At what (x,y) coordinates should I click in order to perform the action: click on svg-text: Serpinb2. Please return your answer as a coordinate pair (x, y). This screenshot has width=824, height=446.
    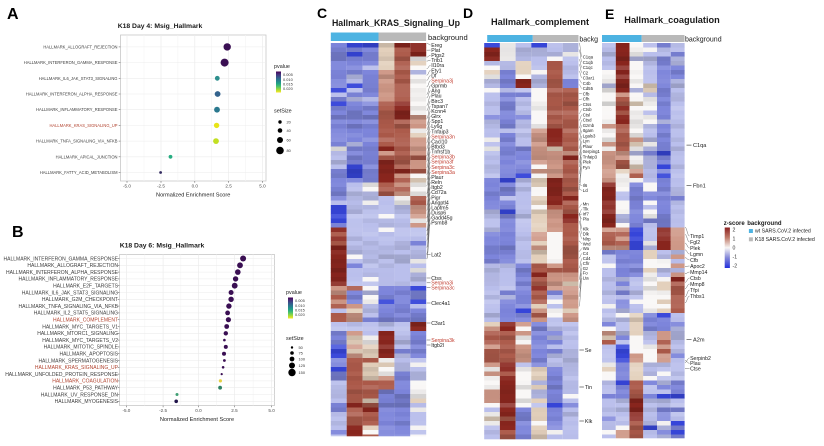
    Looking at the image, I should click on (700, 359).